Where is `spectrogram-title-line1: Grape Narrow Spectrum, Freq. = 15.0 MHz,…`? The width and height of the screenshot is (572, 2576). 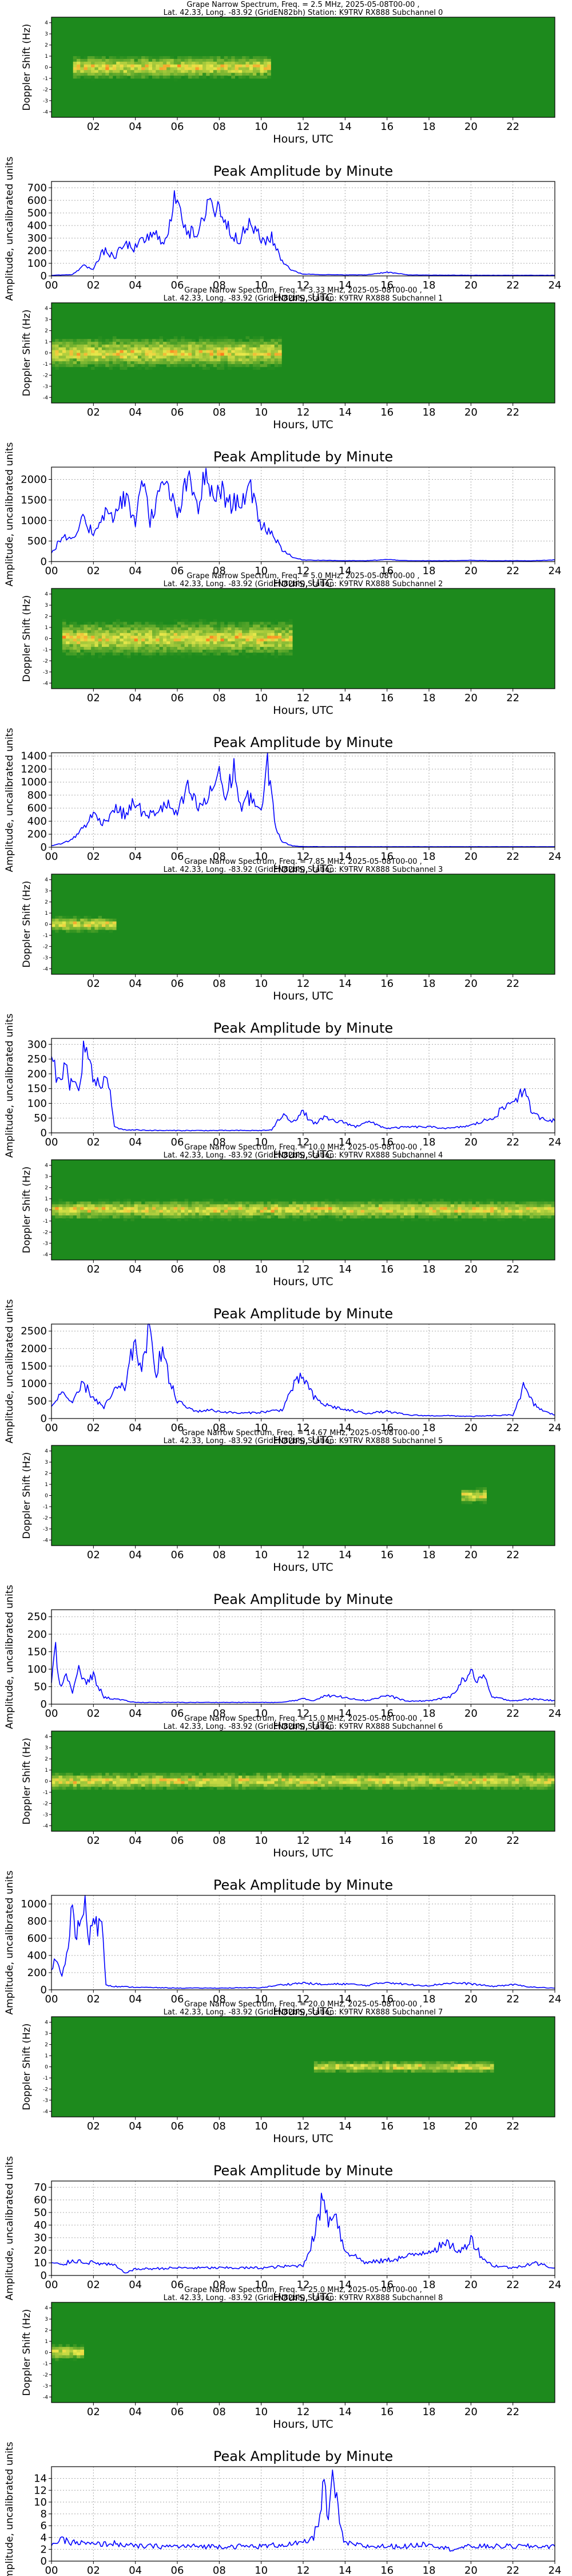
spectrogram-title-line1: Grape Narrow Spectrum, Freq. = 15.0 MHz,… is located at coordinates (303, 1718).